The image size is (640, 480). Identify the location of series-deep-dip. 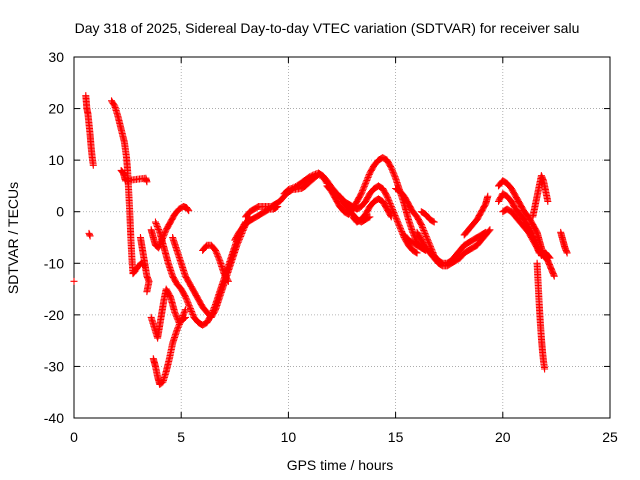
(169, 347).